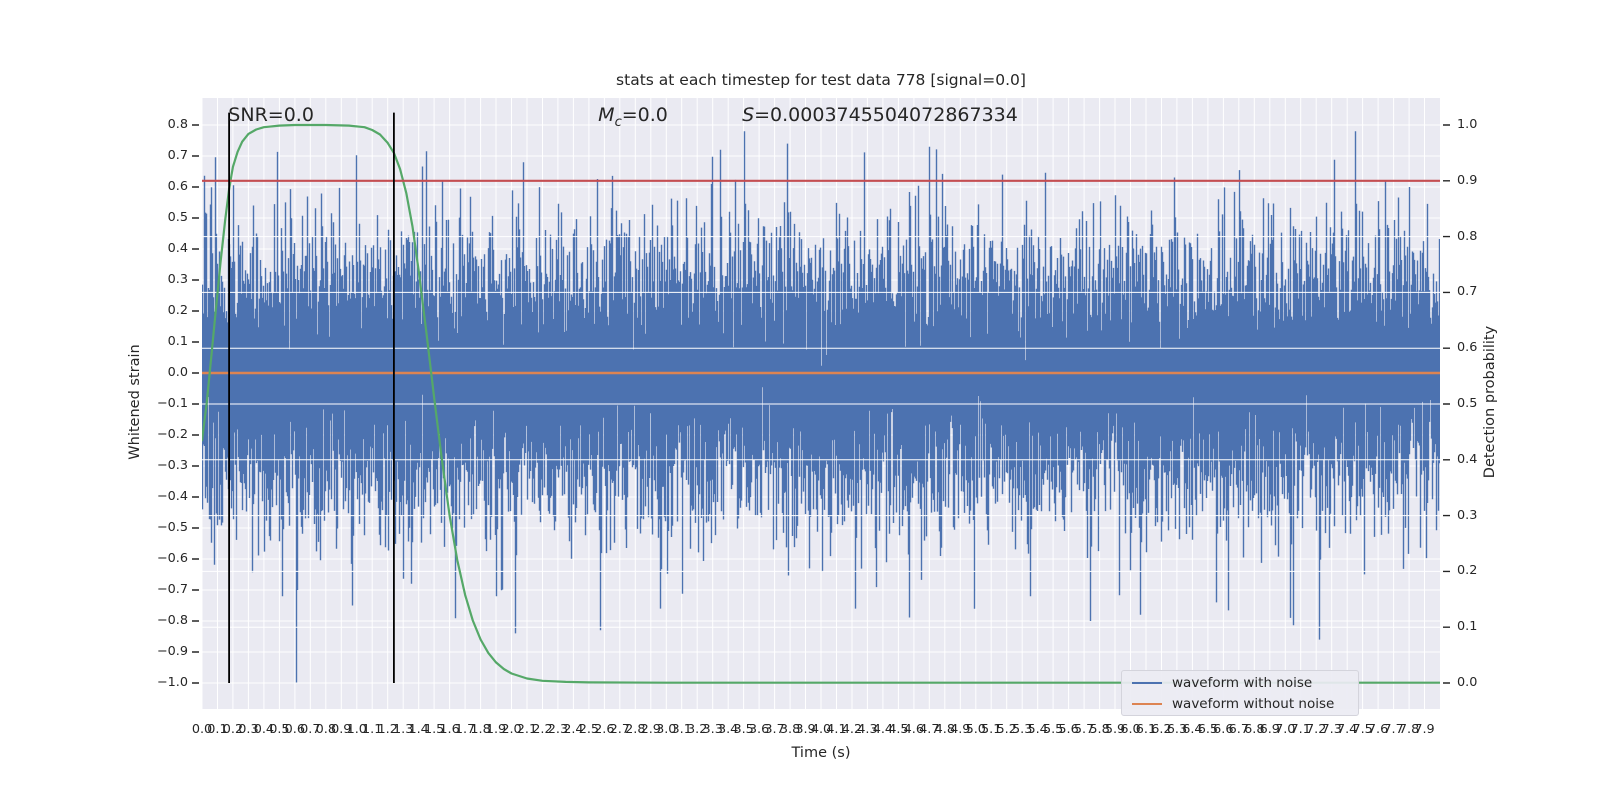  Describe the element at coordinates (1467, 515) in the screenshot. I see `right-tick-label: 0.3` at that location.